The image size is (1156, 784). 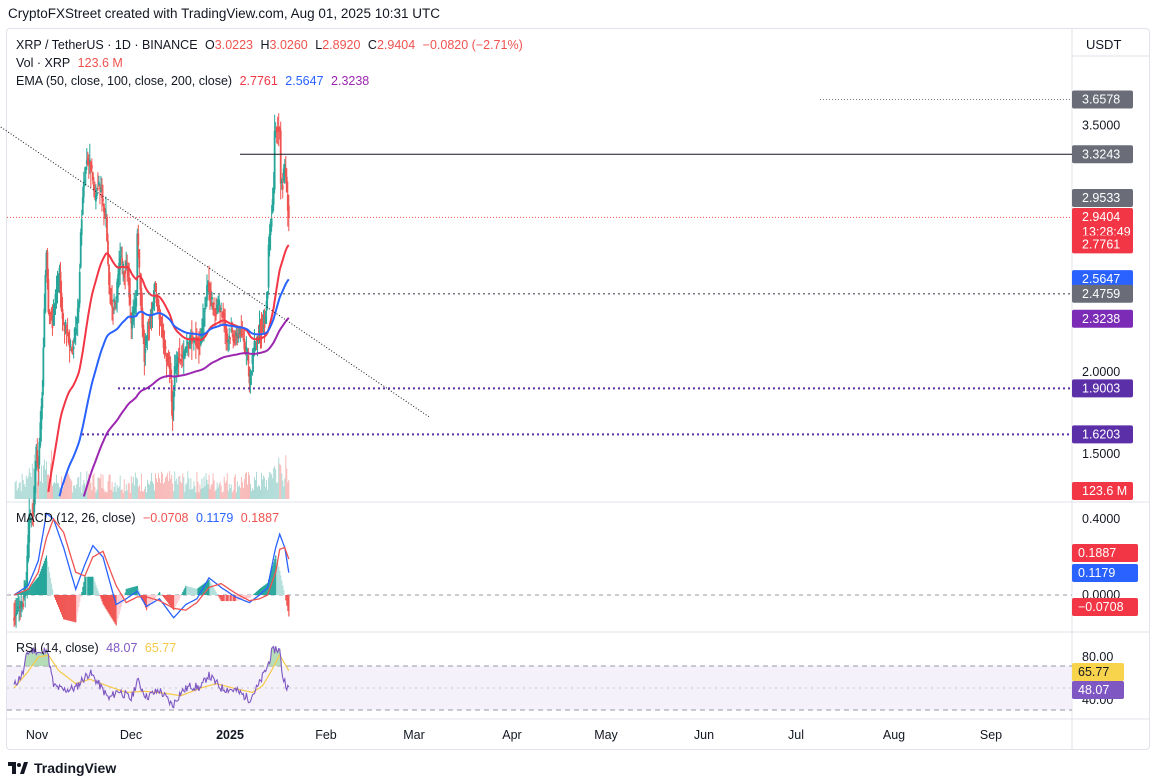 I want to click on tradingview-footer: TradingView, so click(x=62, y=768).